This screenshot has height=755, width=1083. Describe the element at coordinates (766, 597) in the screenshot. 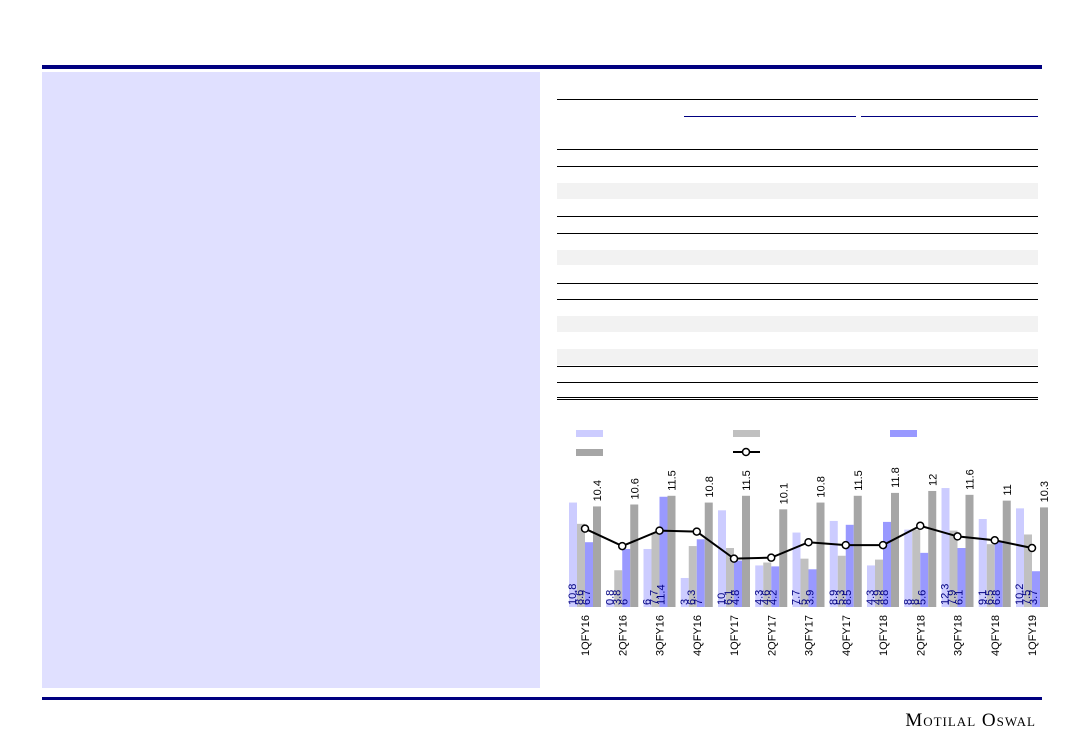

I see `value-label: 4.6` at that location.